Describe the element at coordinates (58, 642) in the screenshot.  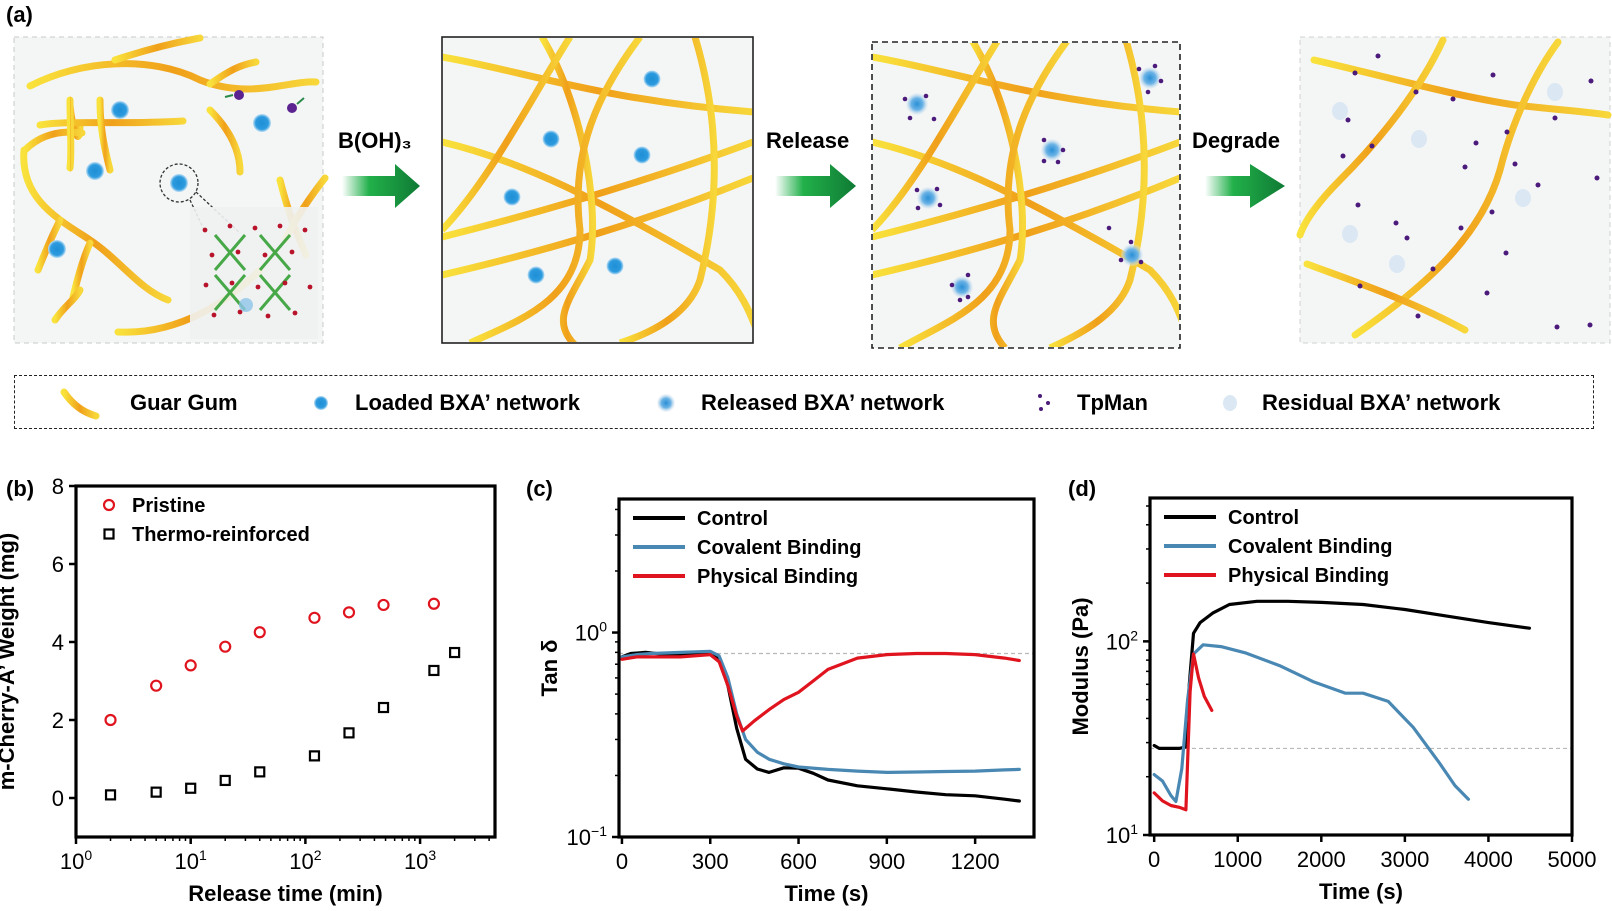
I see `y-tick-label: 4` at that location.